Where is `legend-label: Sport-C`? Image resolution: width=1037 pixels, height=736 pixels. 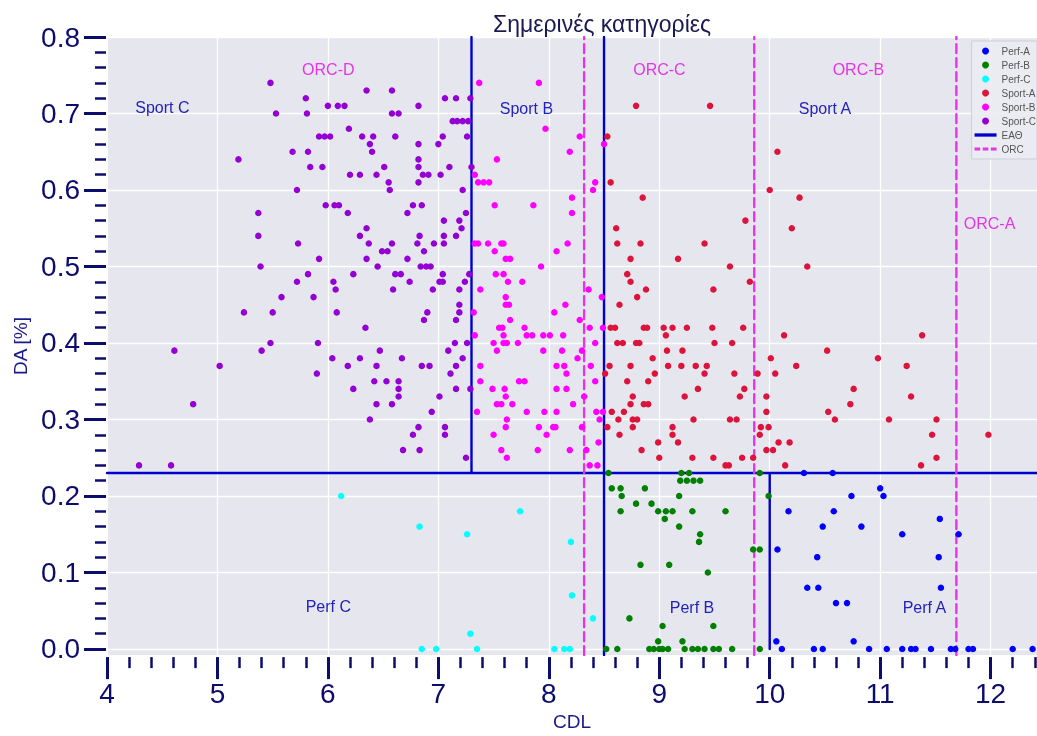
legend-label: Sport-C is located at coordinates (1018, 121).